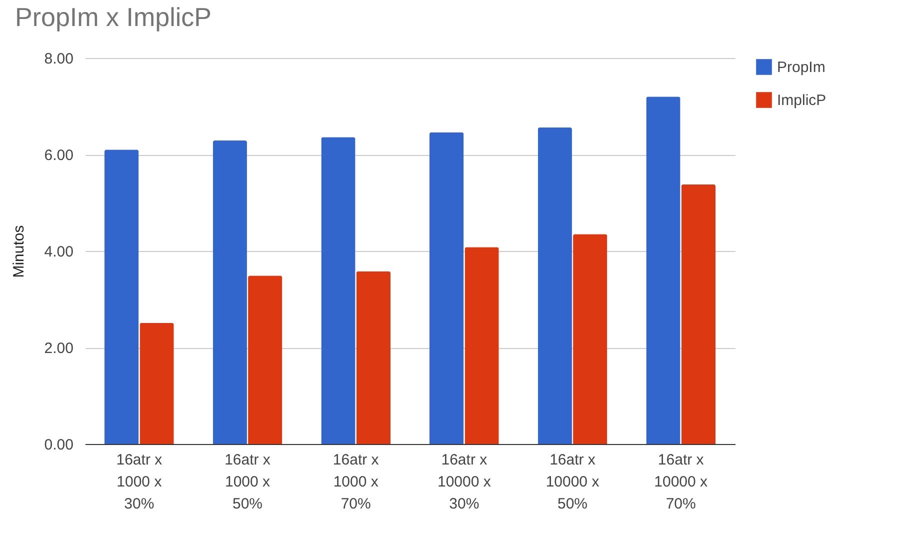  What do you see at coordinates (19, 251) in the screenshot?
I see `y-axis-title: Minutos` at bounding box center [19, 251].